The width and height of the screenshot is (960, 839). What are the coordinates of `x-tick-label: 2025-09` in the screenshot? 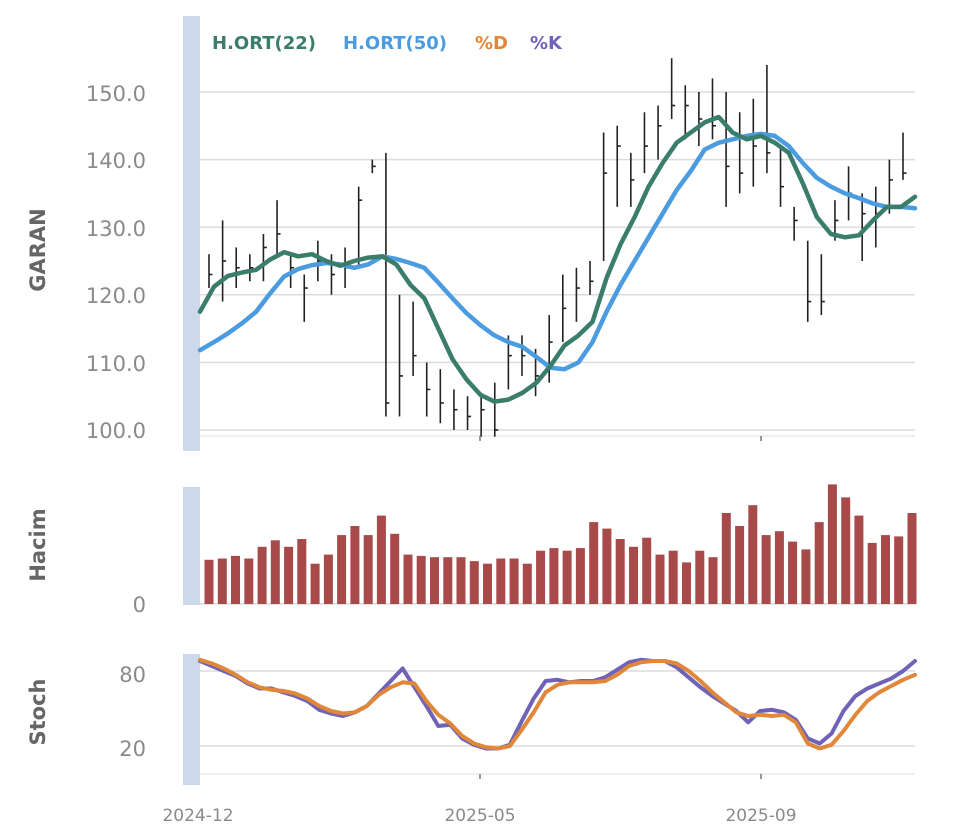 It's located at (760, 816).